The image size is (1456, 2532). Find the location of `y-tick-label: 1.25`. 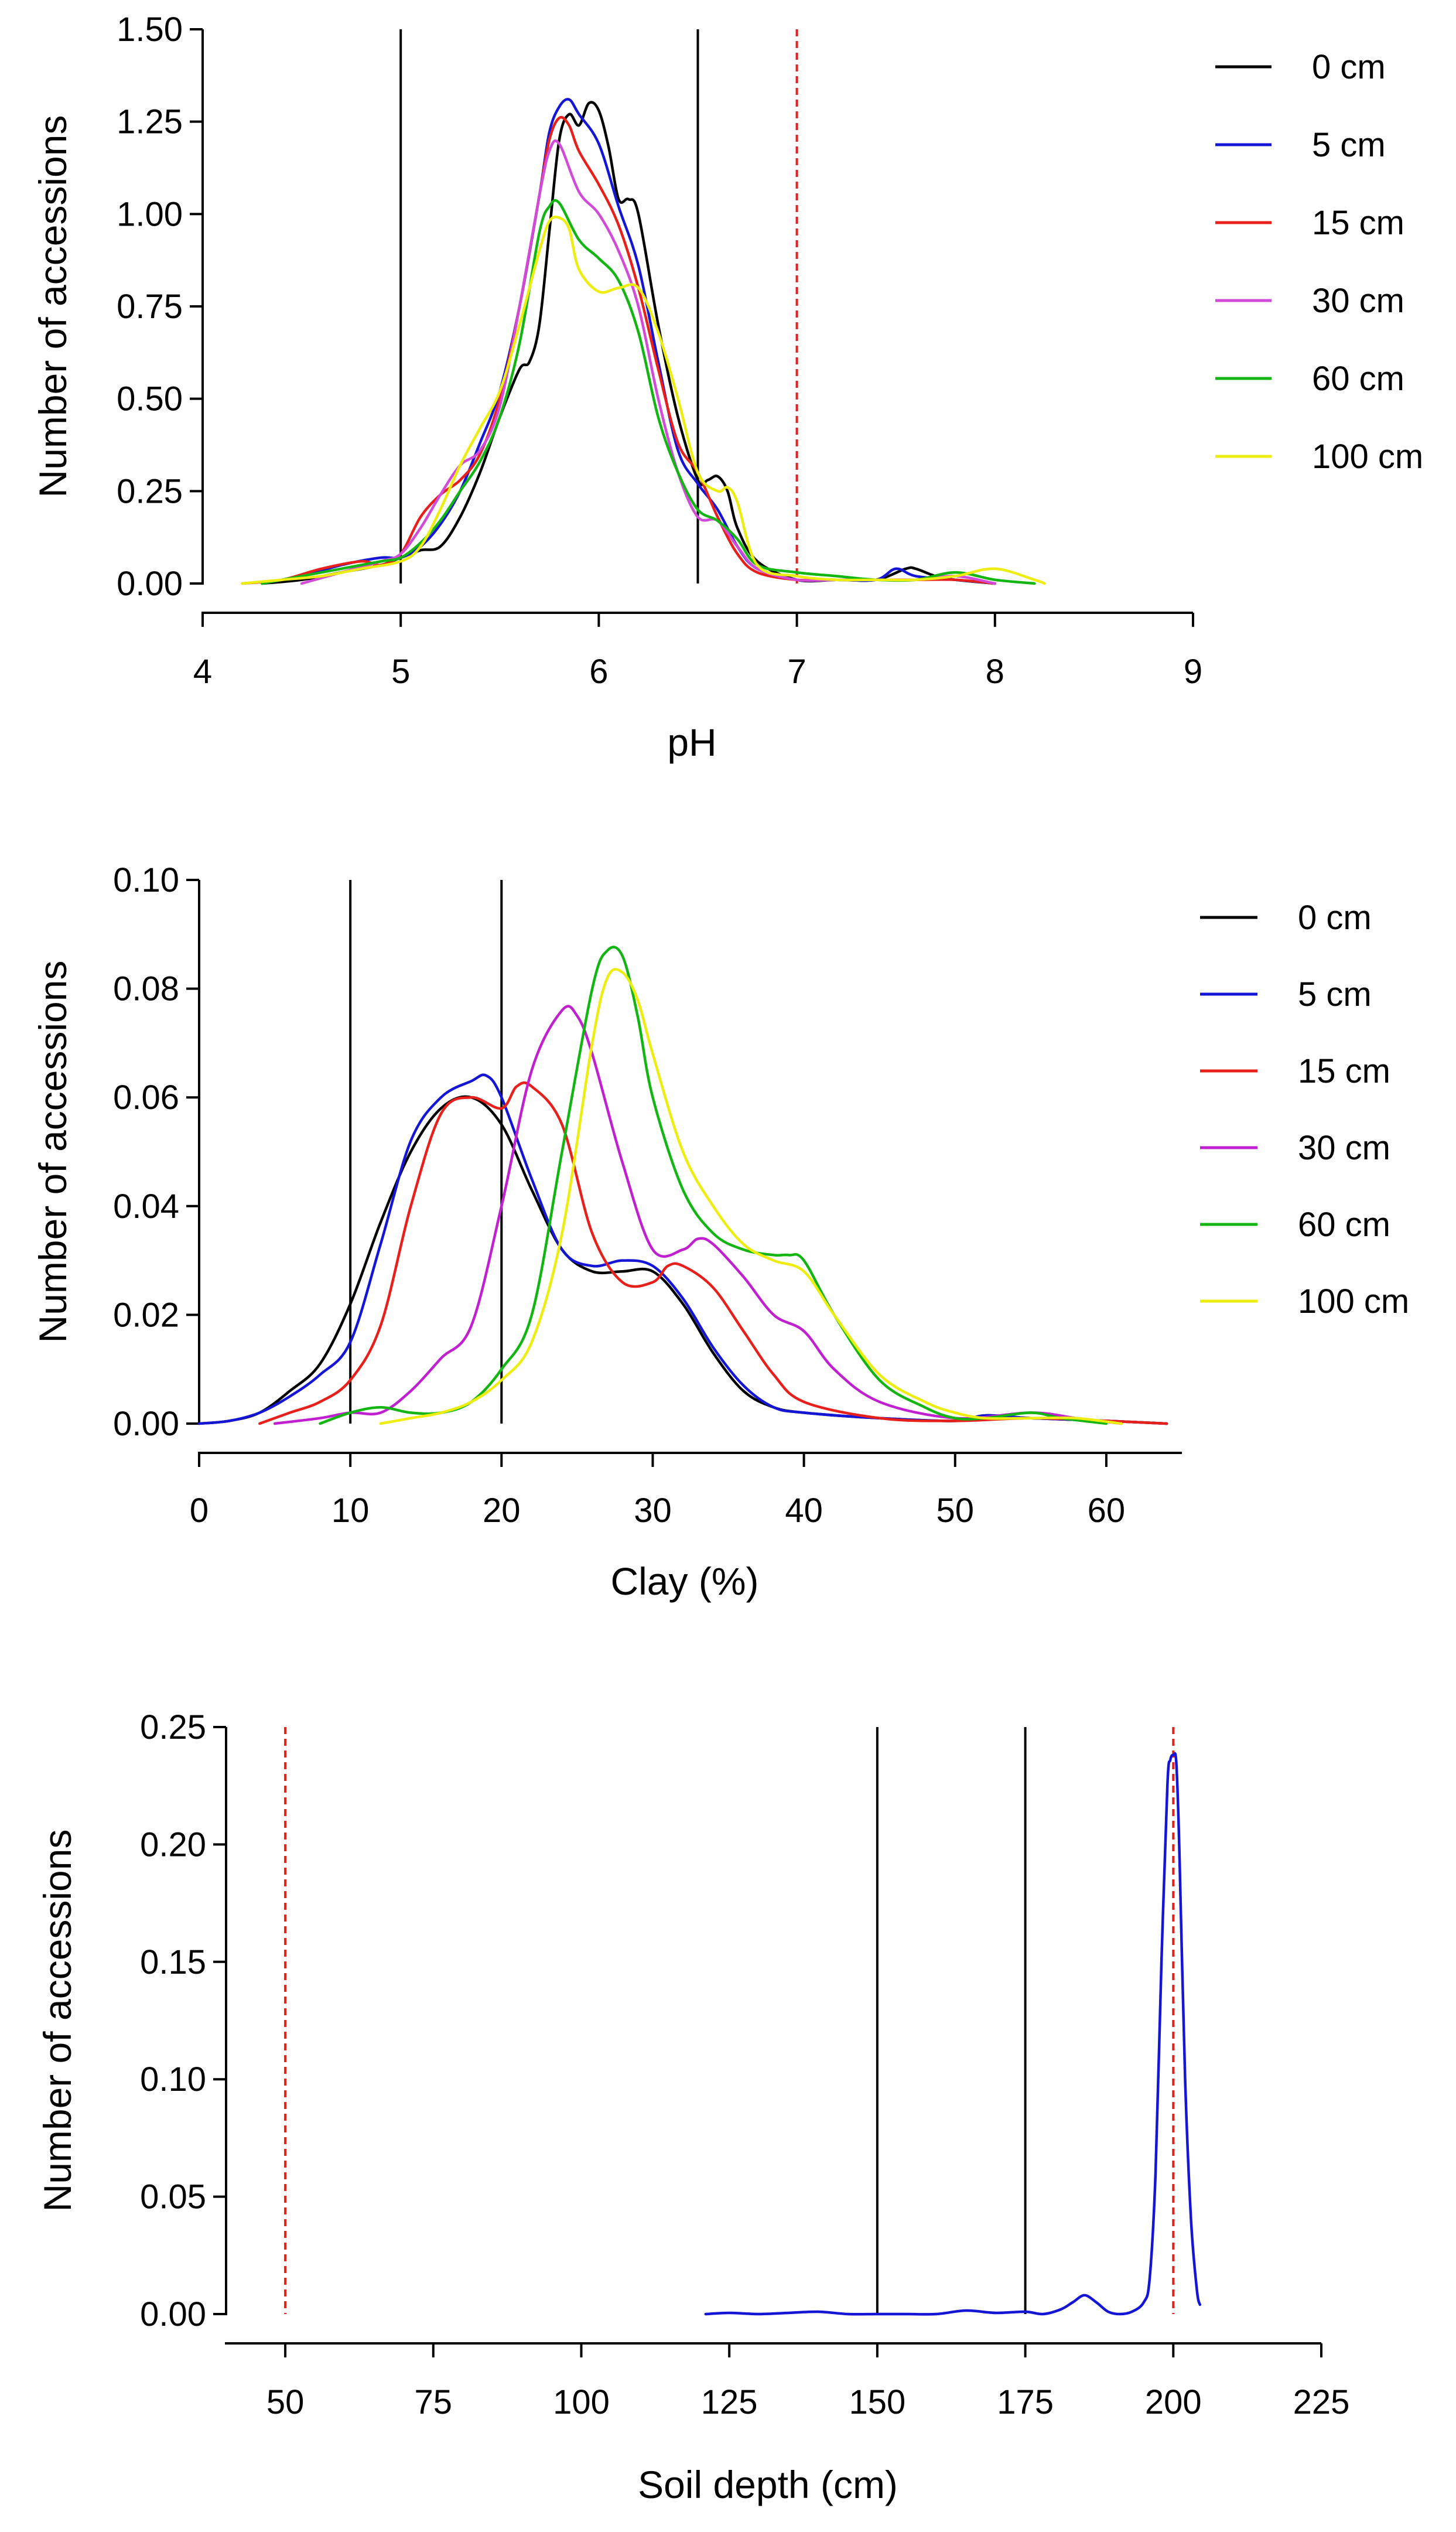

y-tick-label: 1.25 is located at coordinates (150, 122).